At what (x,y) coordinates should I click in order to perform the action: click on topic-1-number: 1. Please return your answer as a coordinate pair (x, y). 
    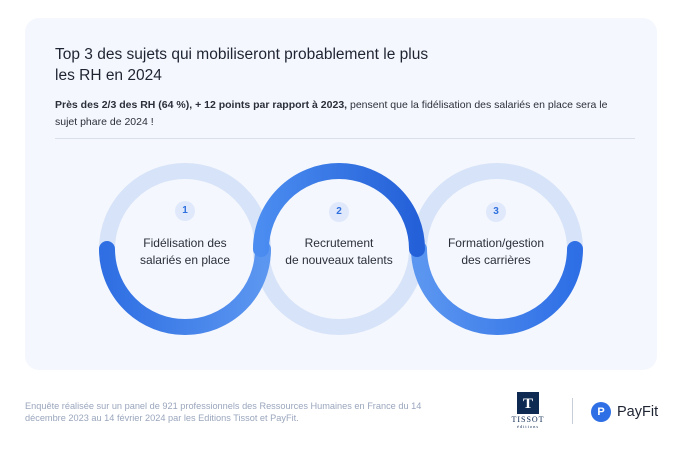
    Looking at the image, I should click on (185, 211).